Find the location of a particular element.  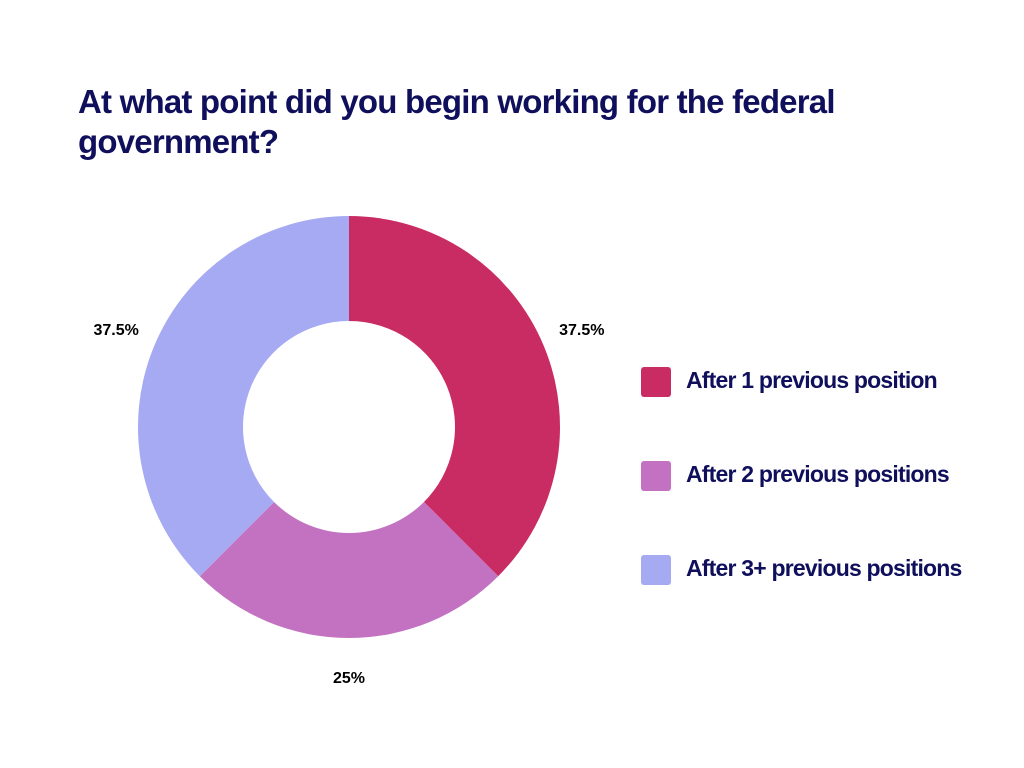

legend-label: After 1 previous position is located at coordinates (811, 380).